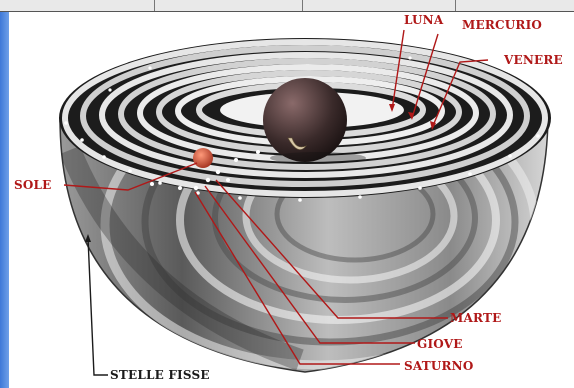 This screenshot has width=574, height=388. Describe the element at coordinates (502, 25) in the screenshot. I see `label-mercurio: MERCURIO` at that location.